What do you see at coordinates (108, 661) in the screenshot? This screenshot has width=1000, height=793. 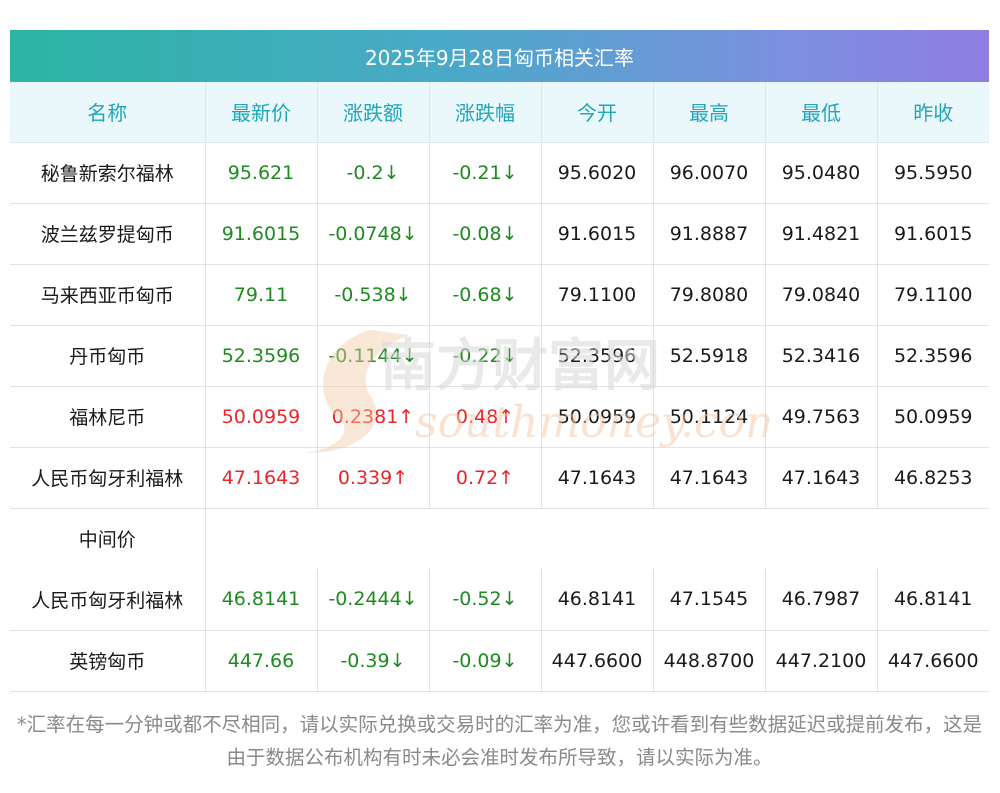 I see `name-cell: 英镑匈币` at bounding box center [108, 661].